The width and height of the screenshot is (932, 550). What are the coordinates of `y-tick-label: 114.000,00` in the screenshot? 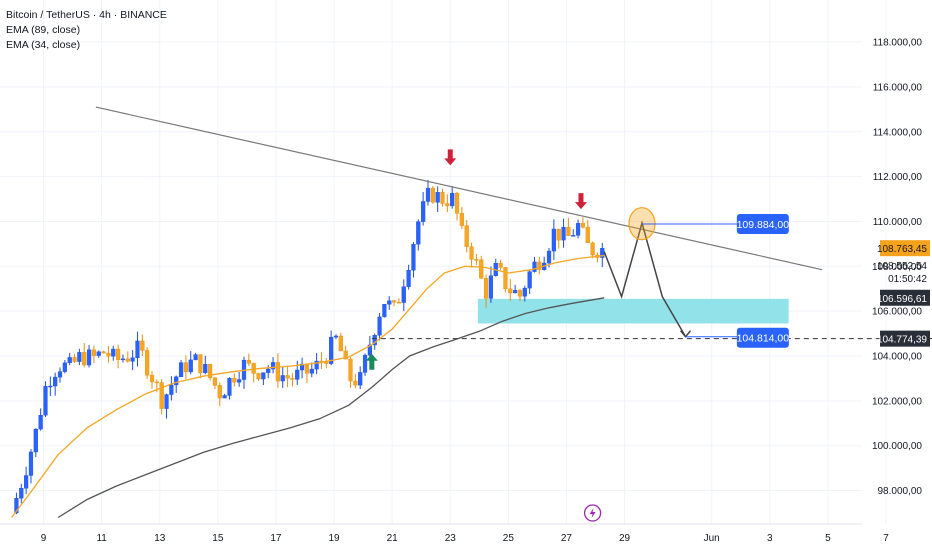 It's located at (898, 132).